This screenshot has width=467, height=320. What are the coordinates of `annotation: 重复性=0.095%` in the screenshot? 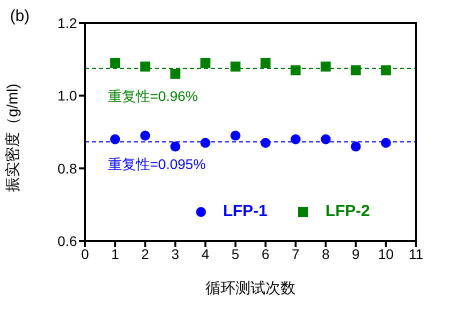 It's located at (157, 165).